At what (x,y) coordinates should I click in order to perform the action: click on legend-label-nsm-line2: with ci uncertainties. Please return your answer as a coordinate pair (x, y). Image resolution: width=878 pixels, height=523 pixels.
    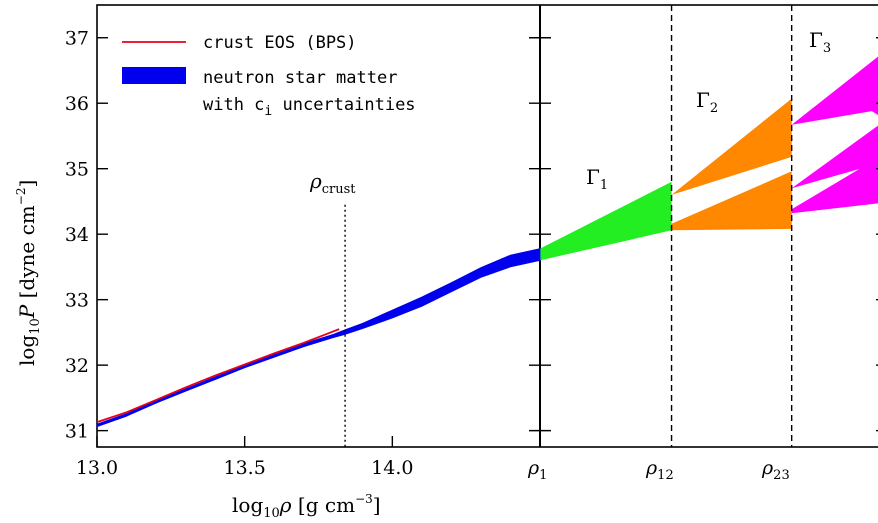
    Looking at the image, I should click on (309, 107).